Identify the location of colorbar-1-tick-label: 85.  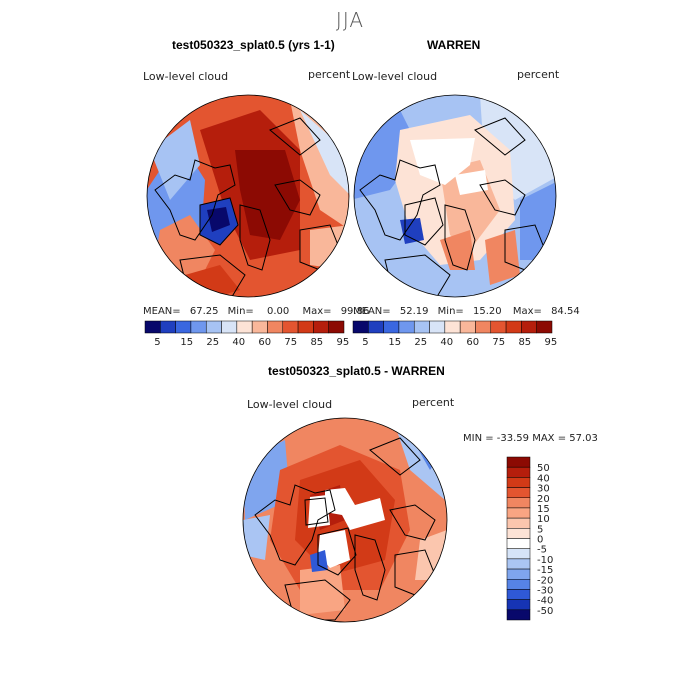
(316, 342).